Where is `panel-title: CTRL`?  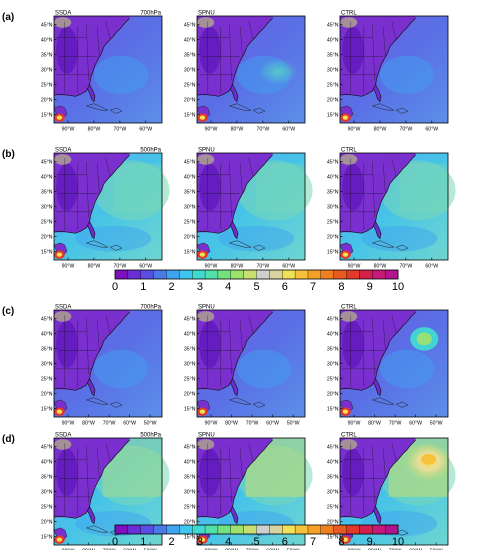 panel-title: CTRL is located at coordinates (349, 436).